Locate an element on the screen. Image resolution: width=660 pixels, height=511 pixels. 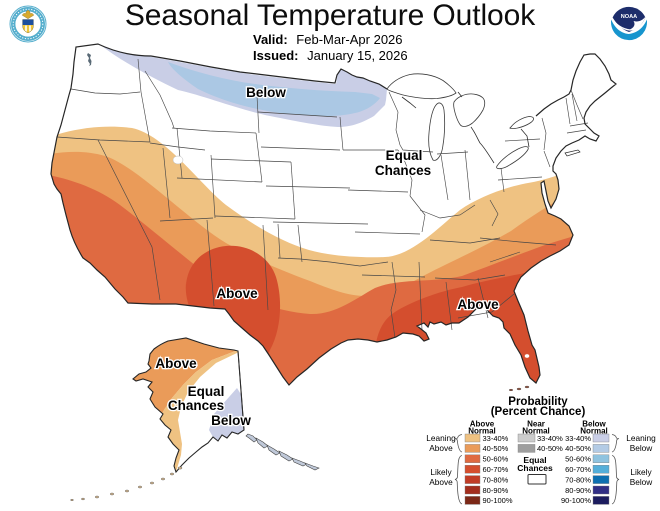
svg-text: NOAA is located at coordinates (629, 17).